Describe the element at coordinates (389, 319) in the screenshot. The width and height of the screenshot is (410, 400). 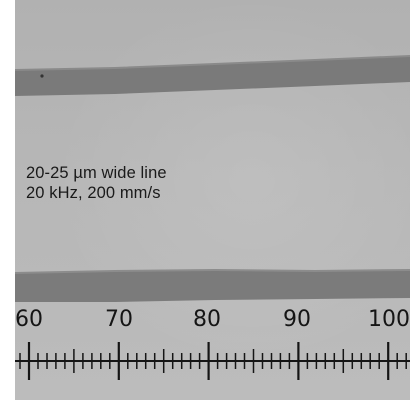
I see `ruler-label-100: 100` at that location.